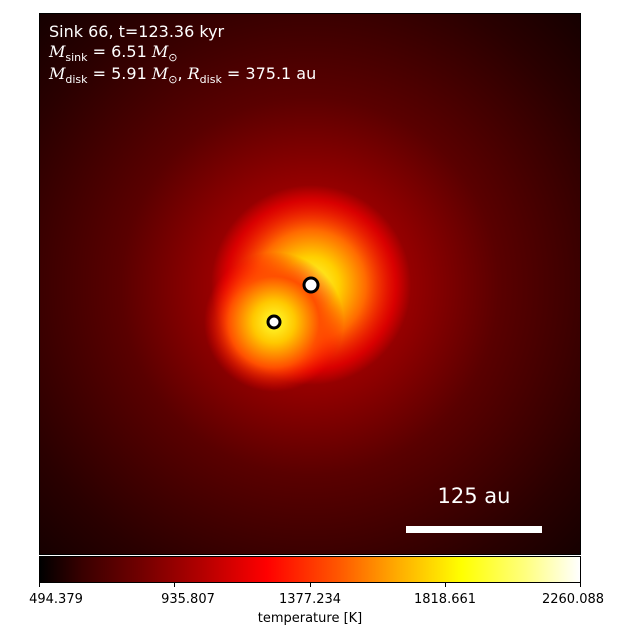 The image size is (624, 636). Describe the element at coordinates (310, 569) in the screenshot. I see `colorbar` at that location.